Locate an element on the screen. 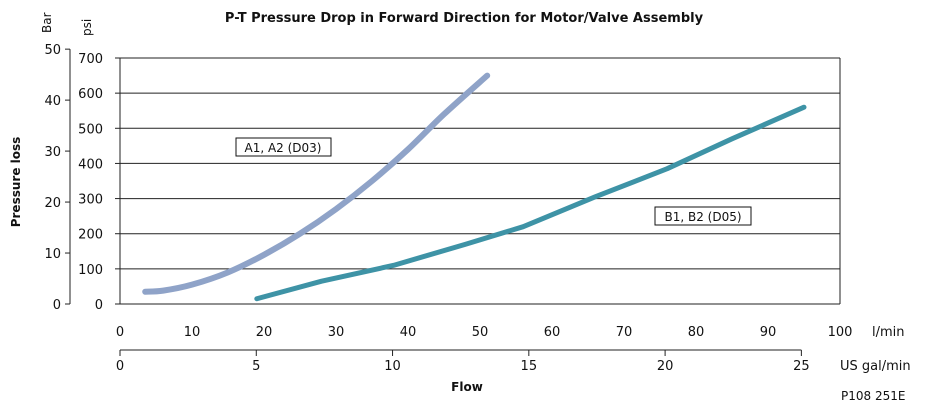 The image size is (941, 404). usgal-tick-label: 10 is located at coordinates (392, 366).